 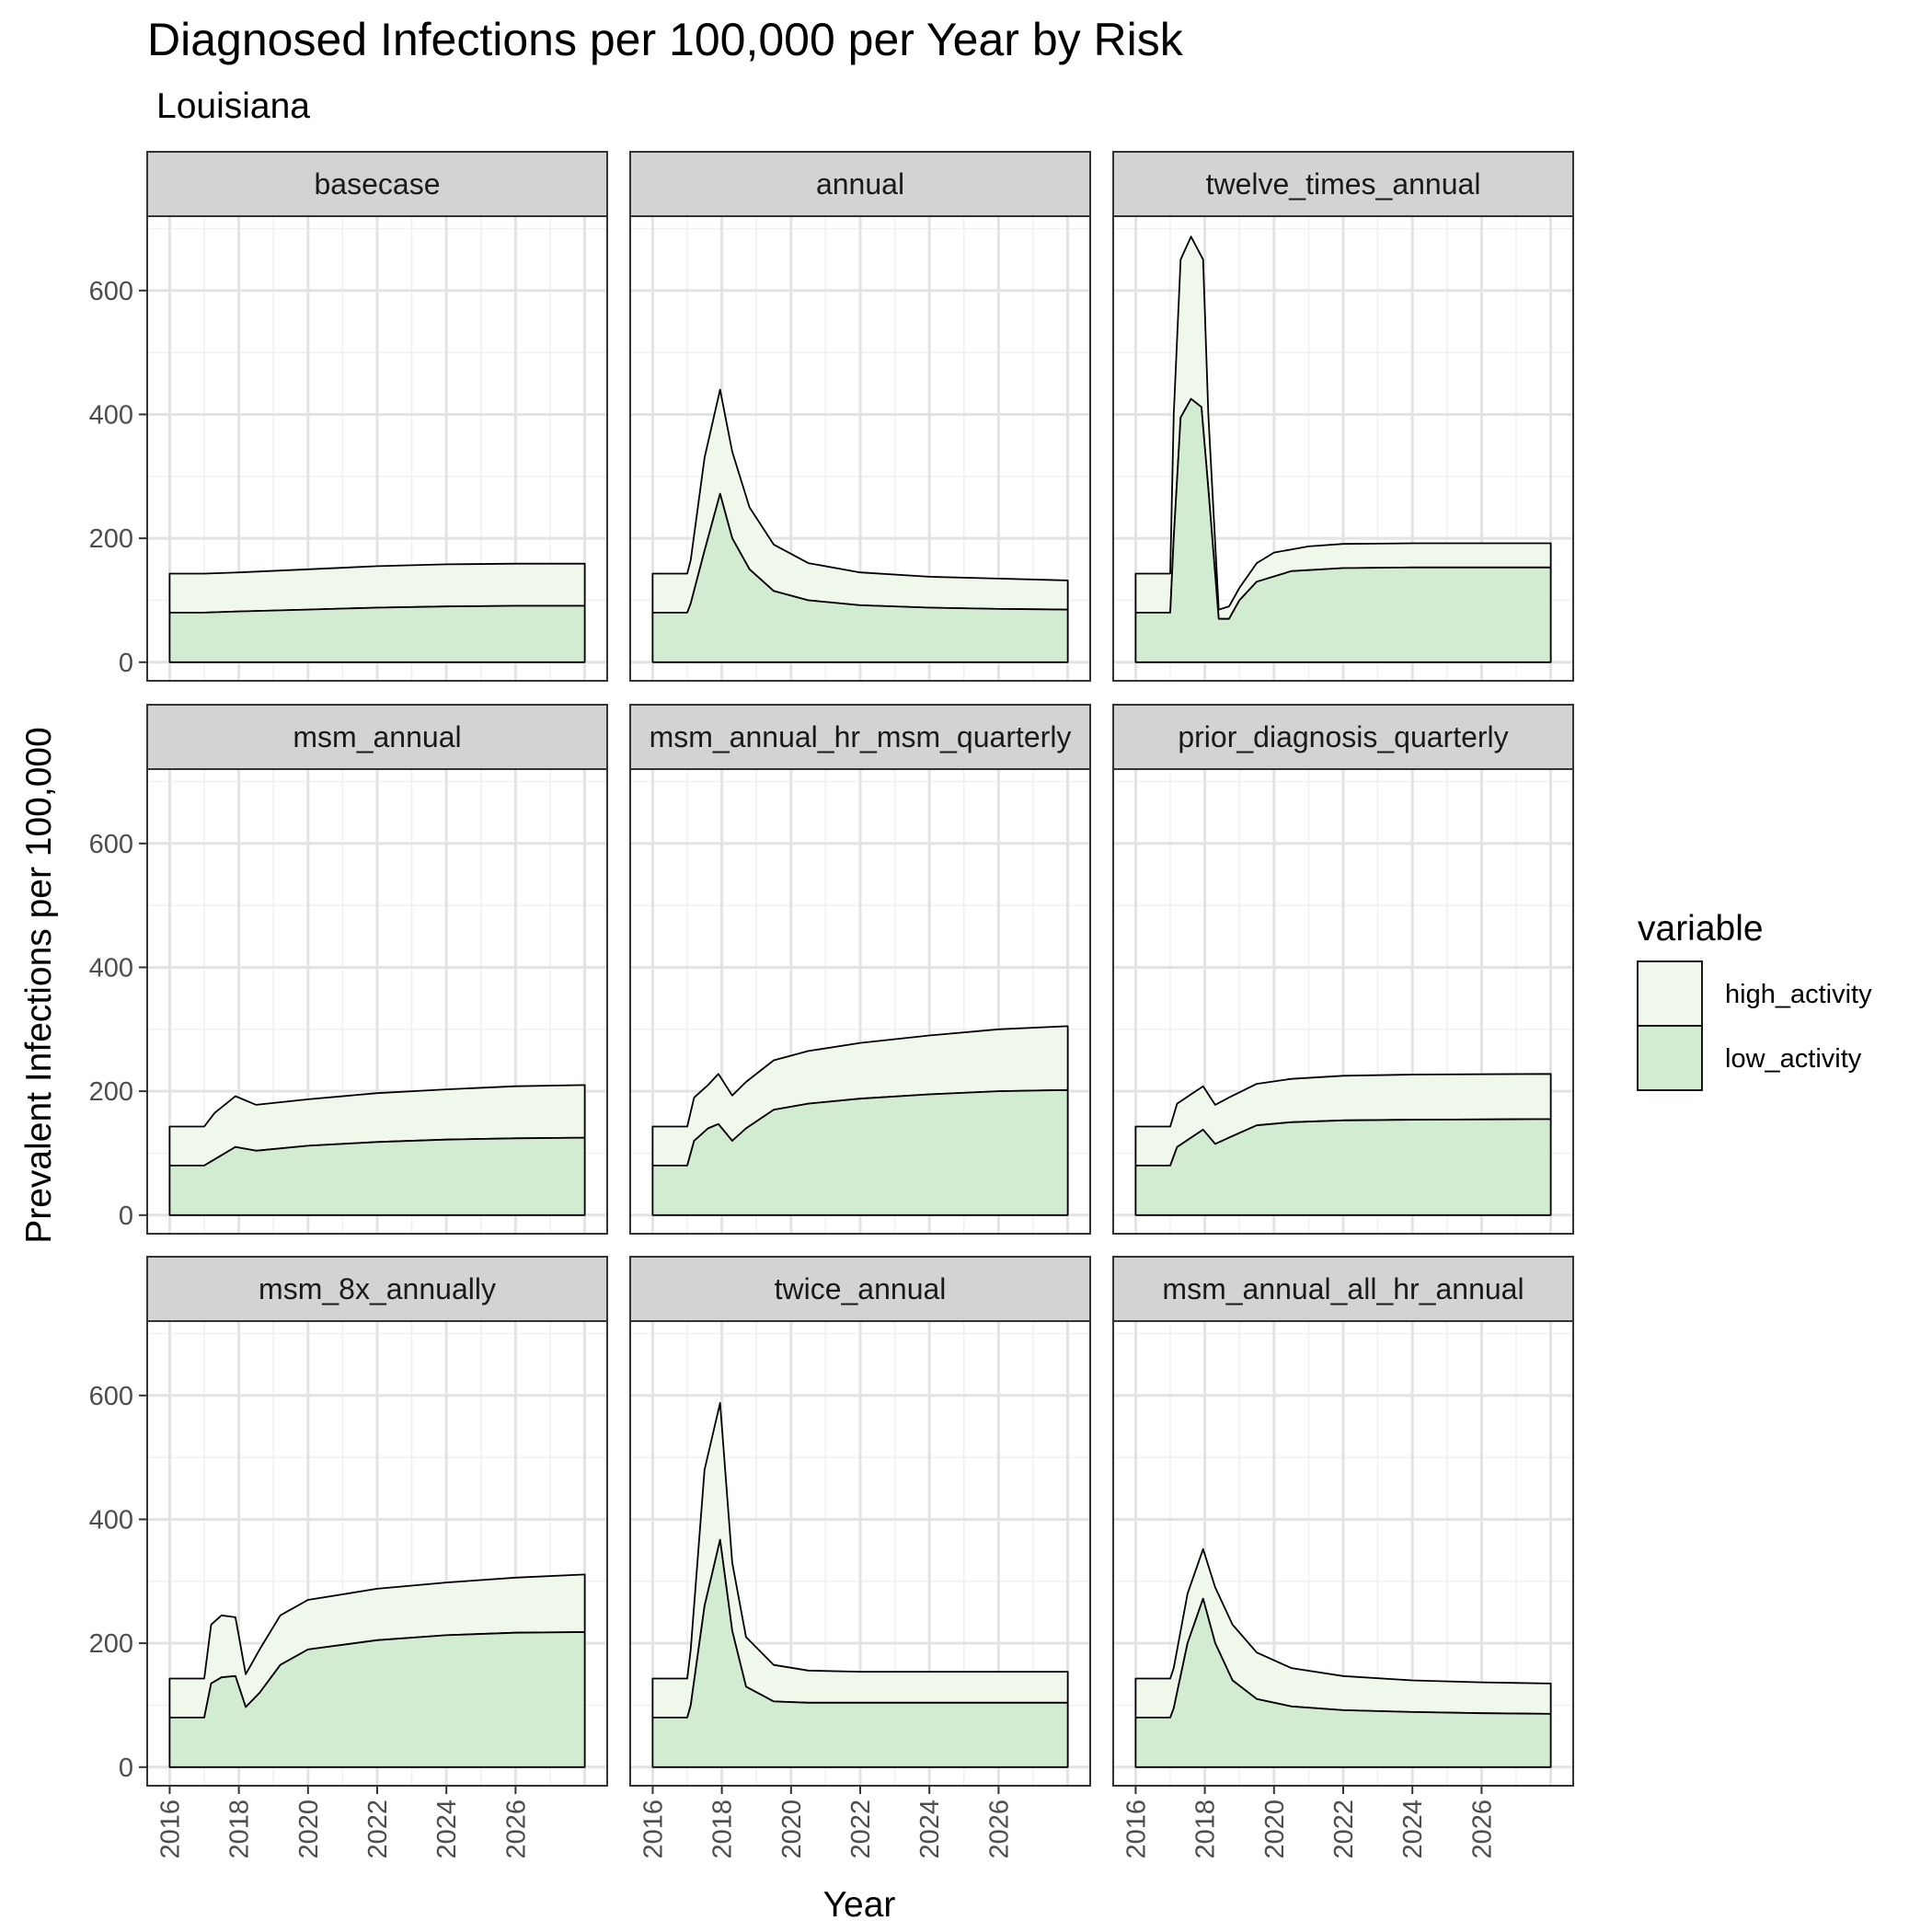 I want to click on legend-label: high_activity, so click(x=1798, y=995).